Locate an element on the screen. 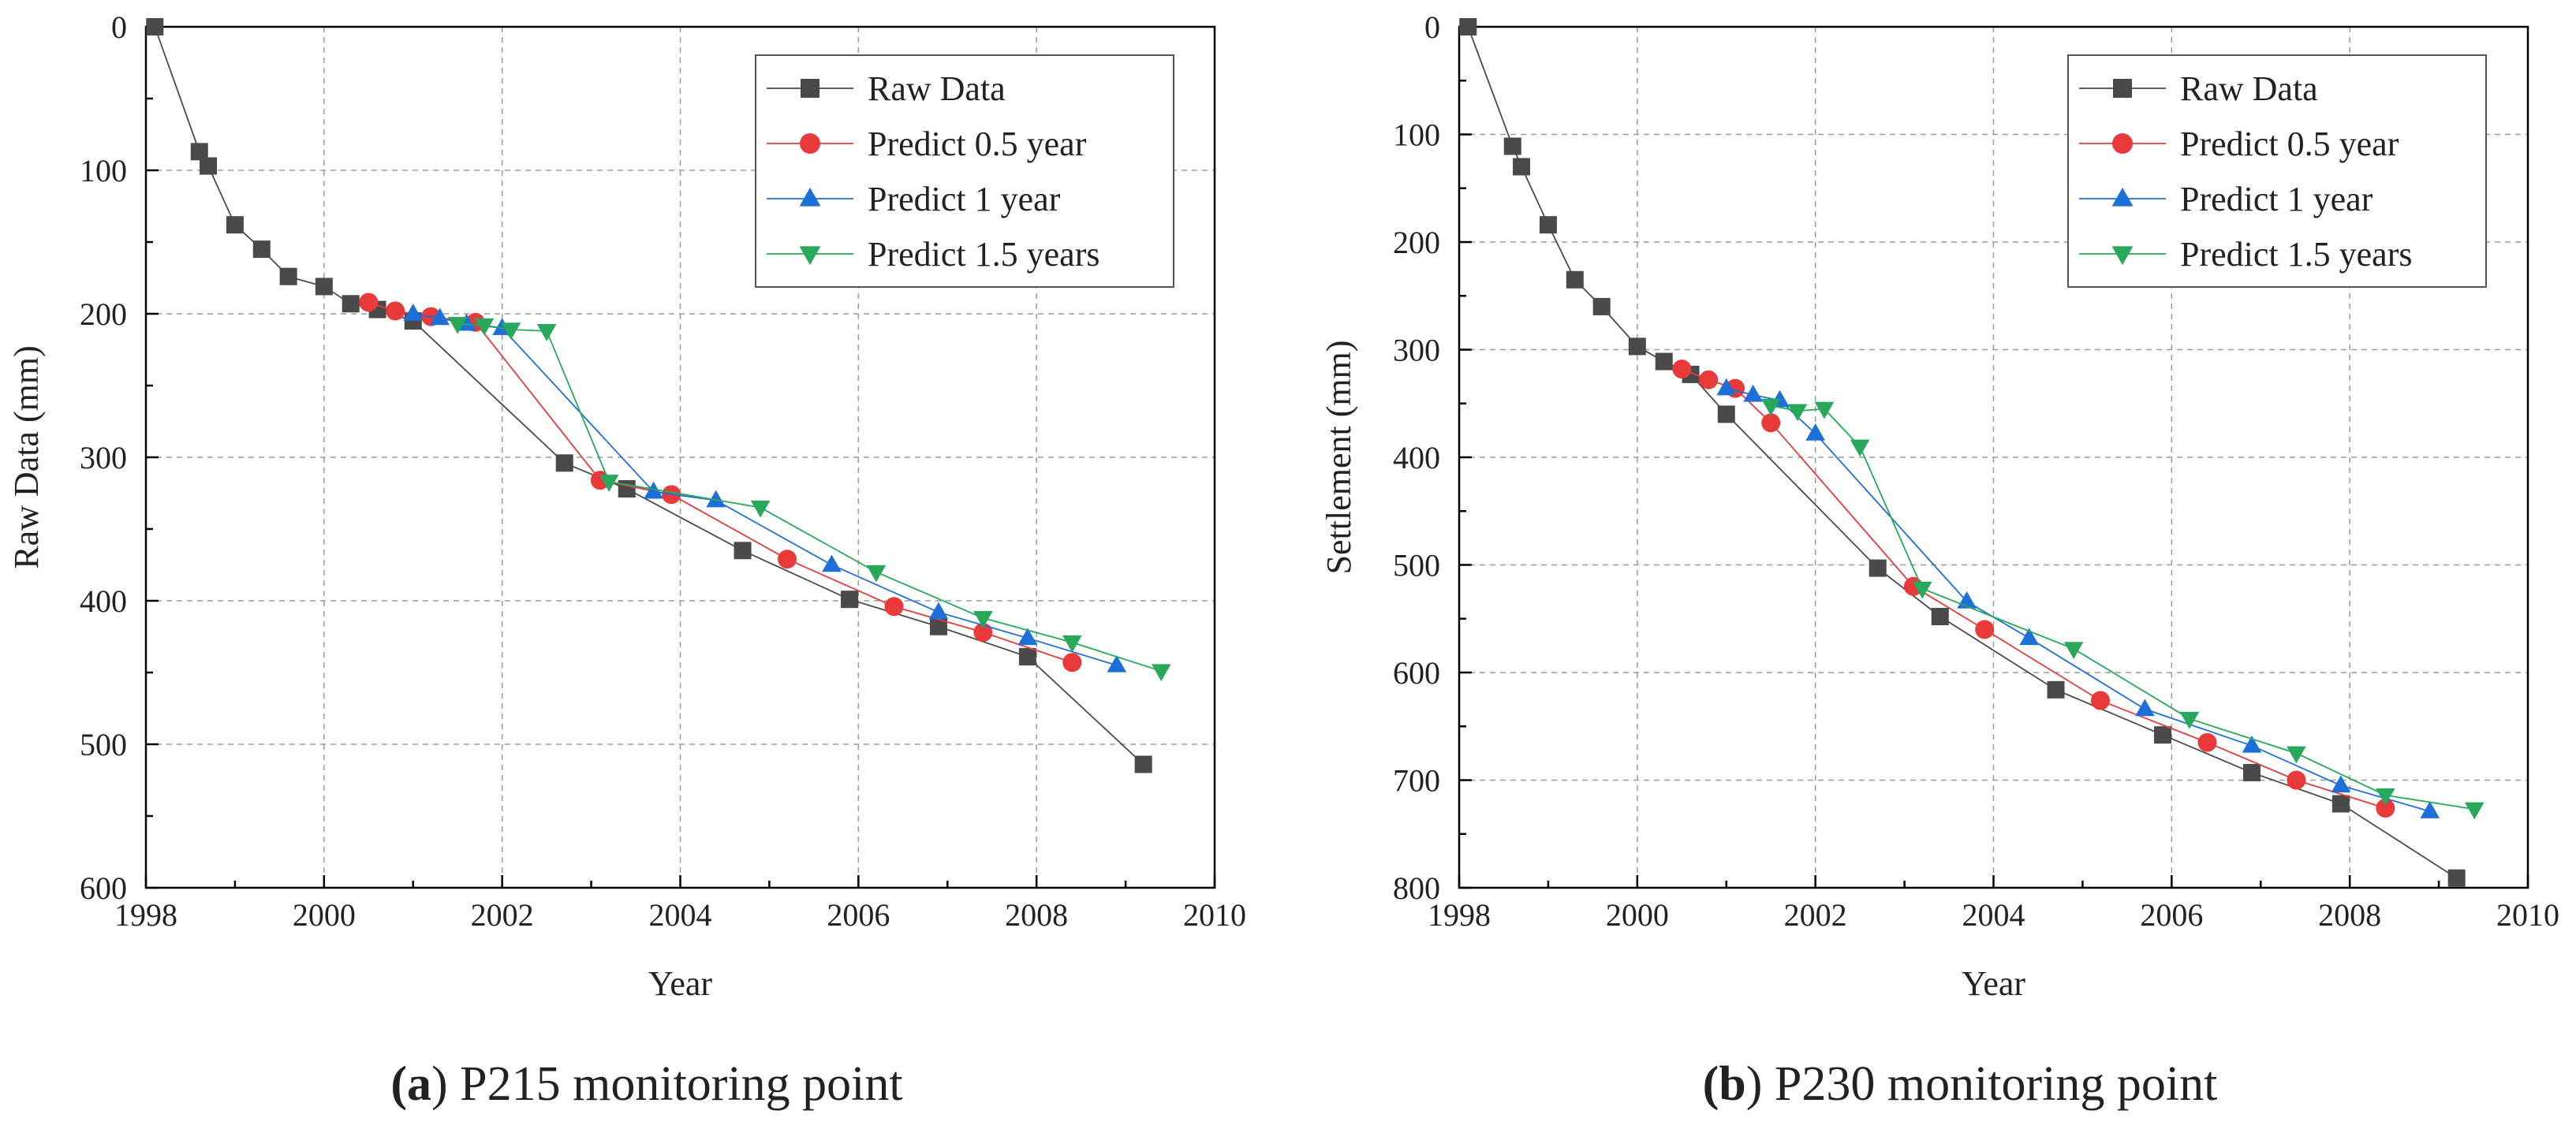 The width and height of the screenshot is (2576, 1144). caption-letter: (b is located at coordinates (1724, 1084).